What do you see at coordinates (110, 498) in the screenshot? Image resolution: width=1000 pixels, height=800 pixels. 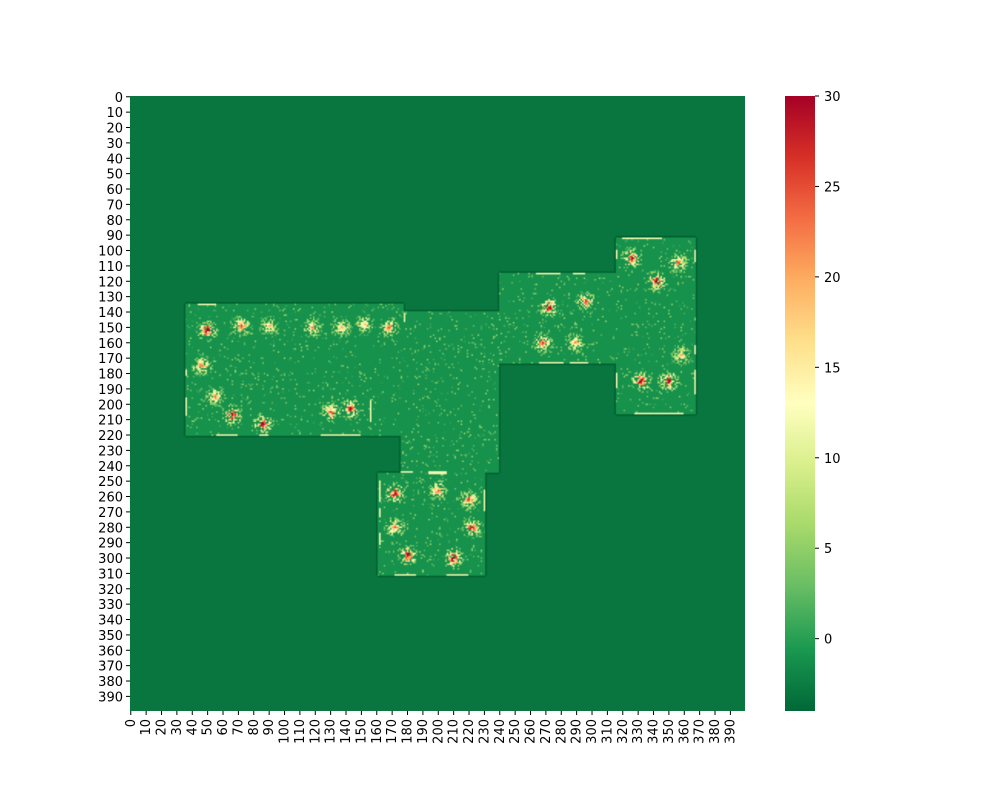 I see `y-tick-label: 260` at bounding box center [110, 498].